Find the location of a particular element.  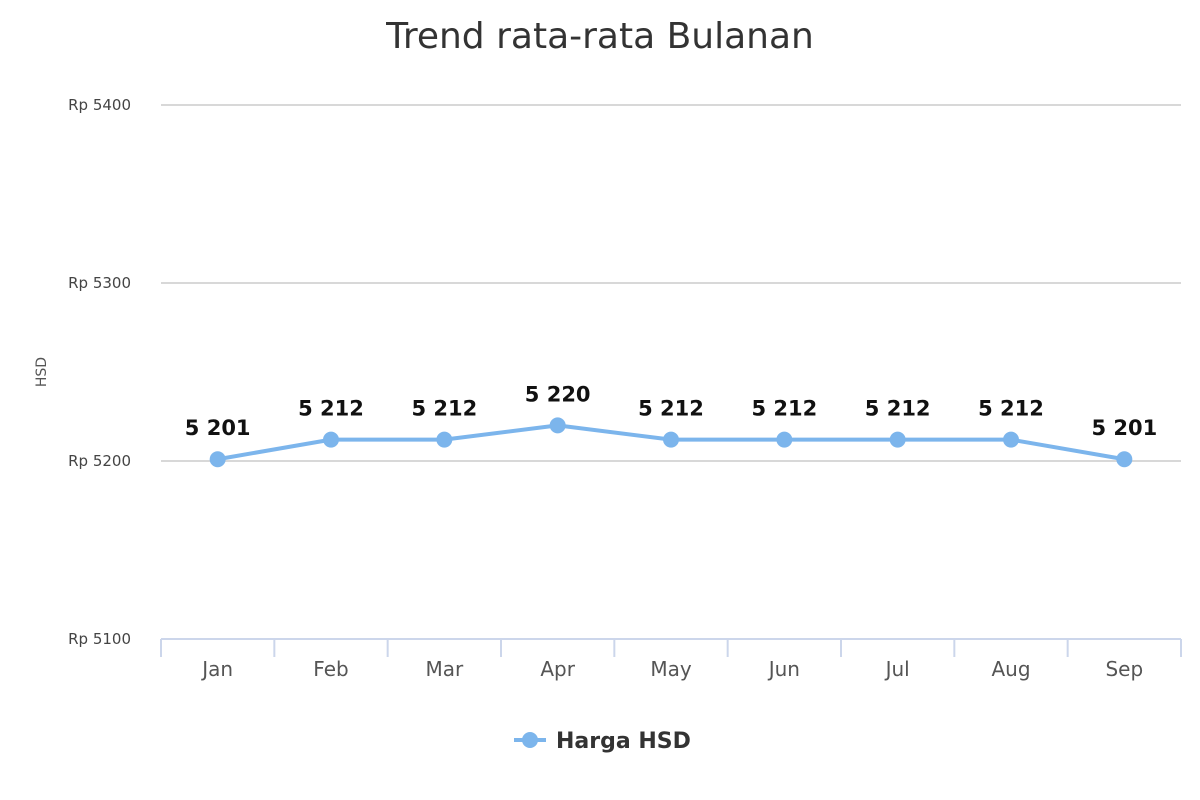

series-harga-hsd is located at coordinates (671, 442).